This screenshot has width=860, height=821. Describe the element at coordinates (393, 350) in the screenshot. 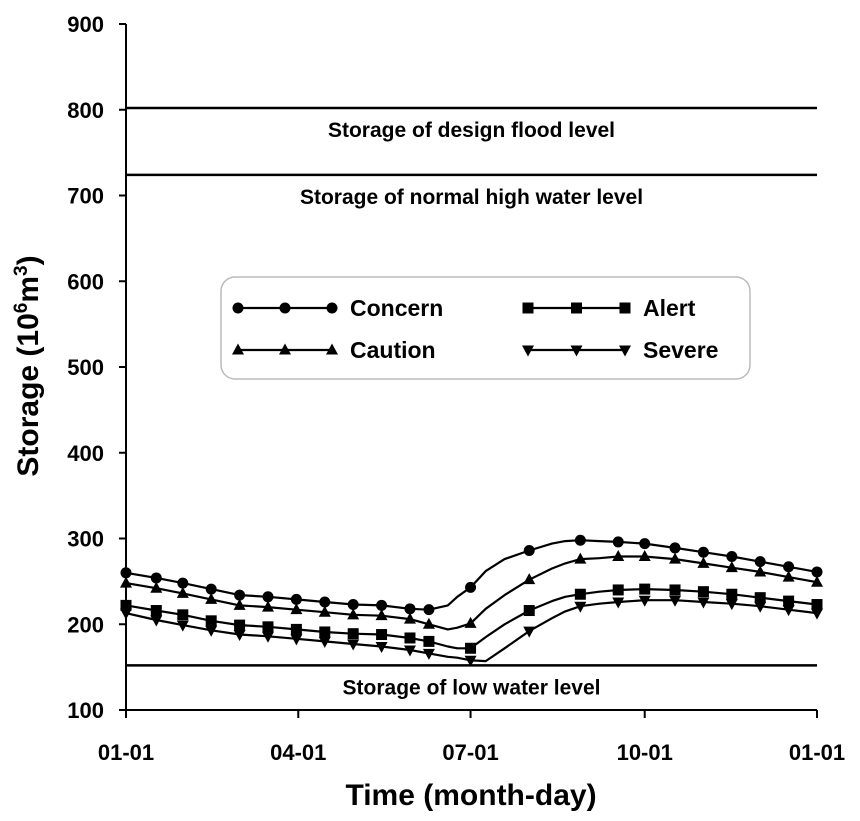

I see `legend-label: Caution` at that location.